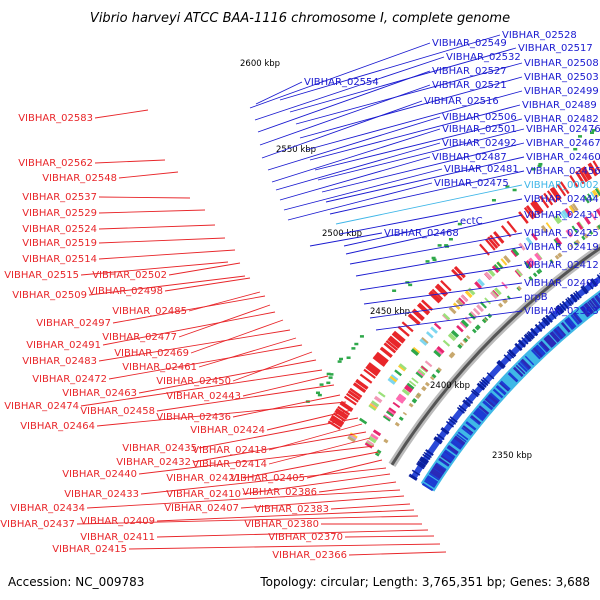 The image size is (600, 600). I want to click on gene-label-left: VIBHAR_02483, so click(59, 361).